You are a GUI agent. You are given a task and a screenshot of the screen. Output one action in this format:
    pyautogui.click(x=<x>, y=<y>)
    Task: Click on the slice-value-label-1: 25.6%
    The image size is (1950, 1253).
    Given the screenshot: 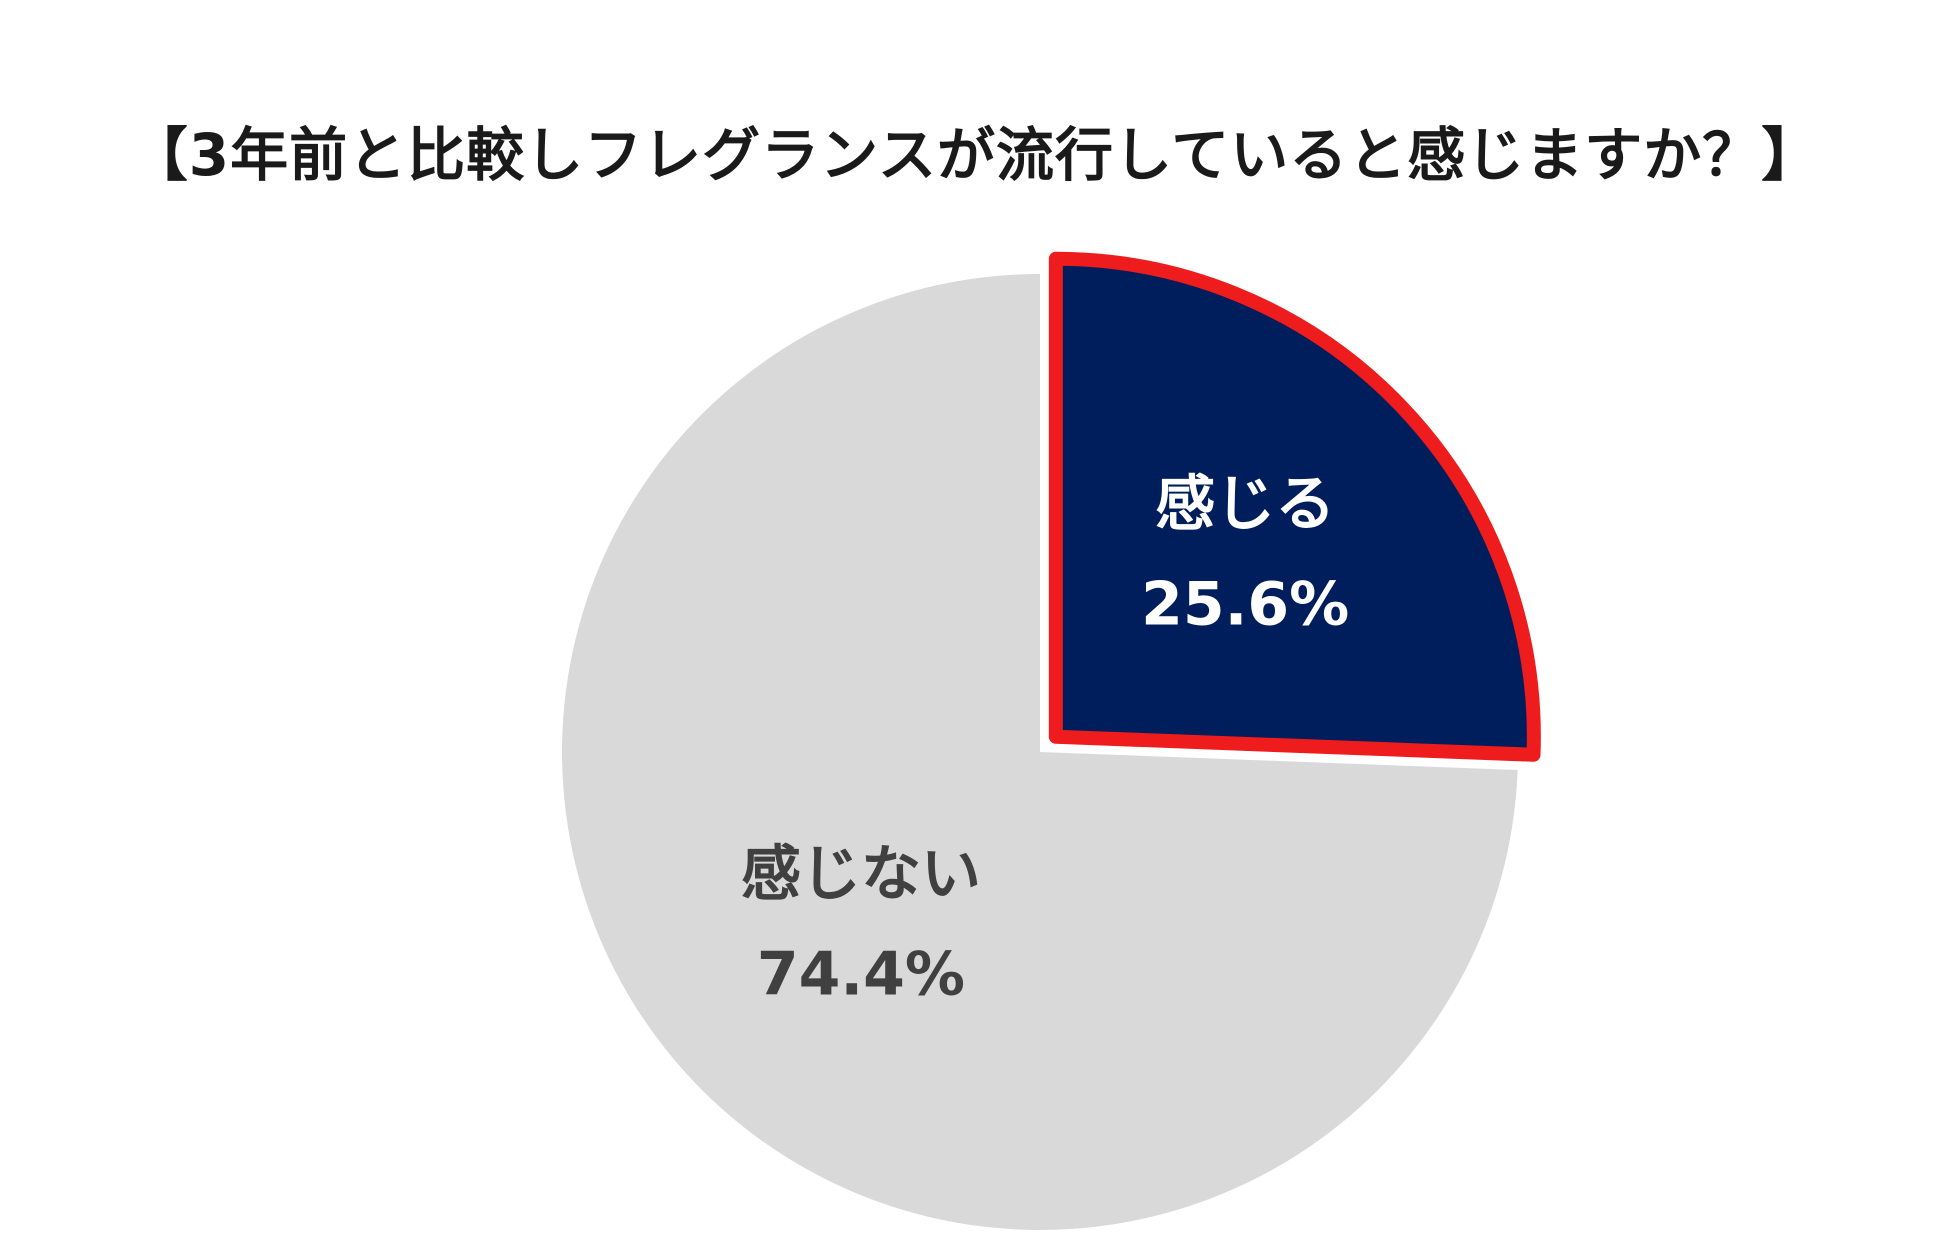 What is the action you would take?
    pyautogui.click(x=1245, y=604)
    